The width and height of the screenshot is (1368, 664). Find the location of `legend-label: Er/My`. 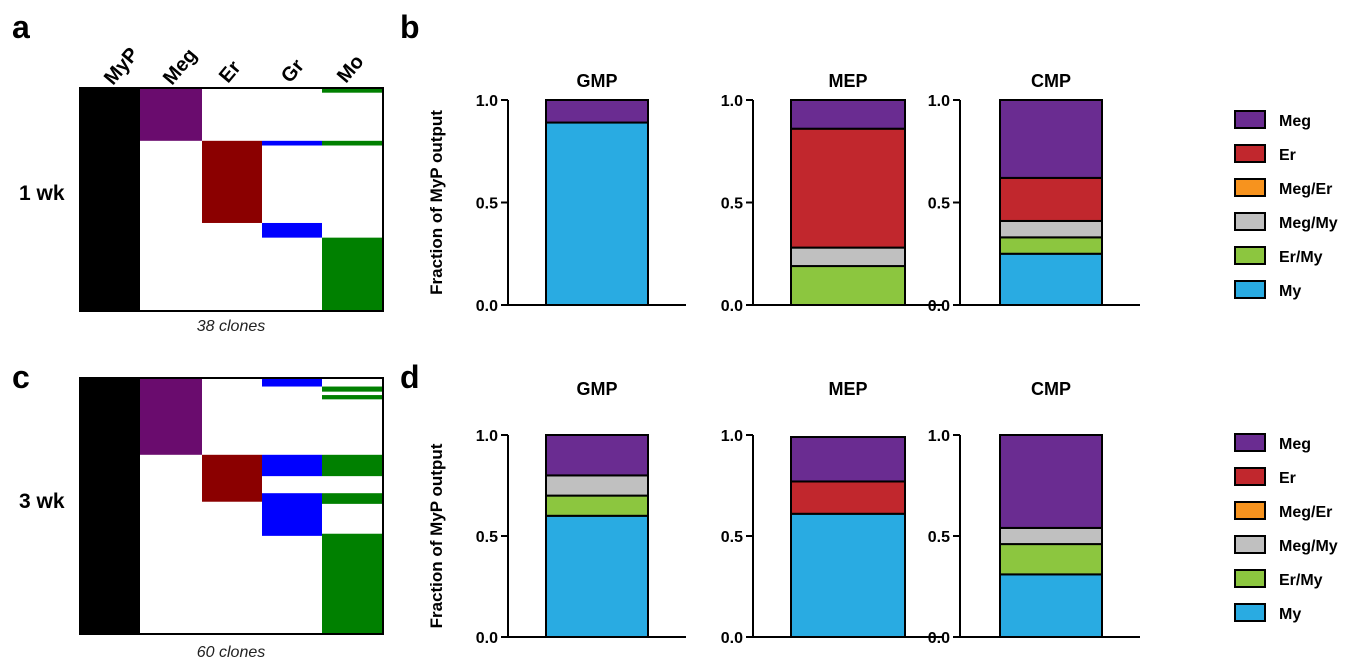

legend-label: Er/My is located at coordinates (1301, 257).